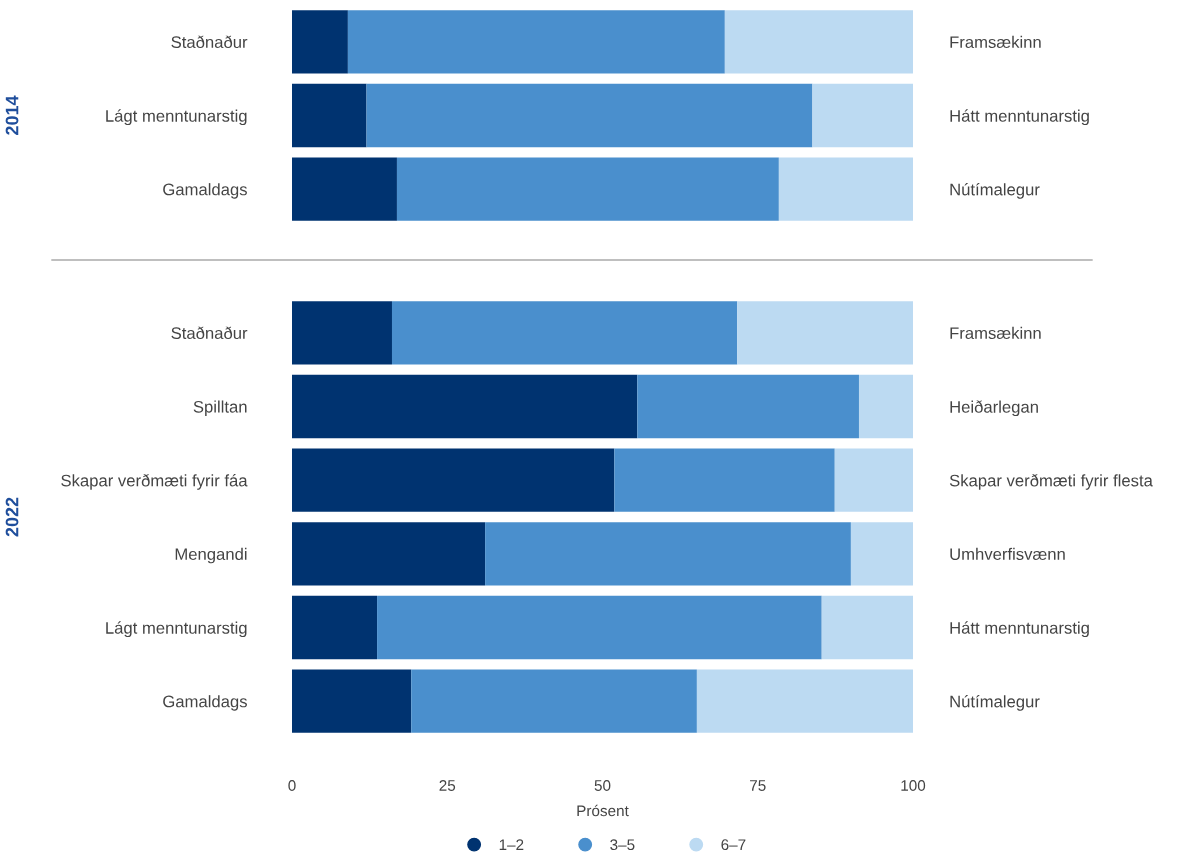 The image size is (1180, 854). I want to click on x-axis-title: Prósent, so click(603, 810).